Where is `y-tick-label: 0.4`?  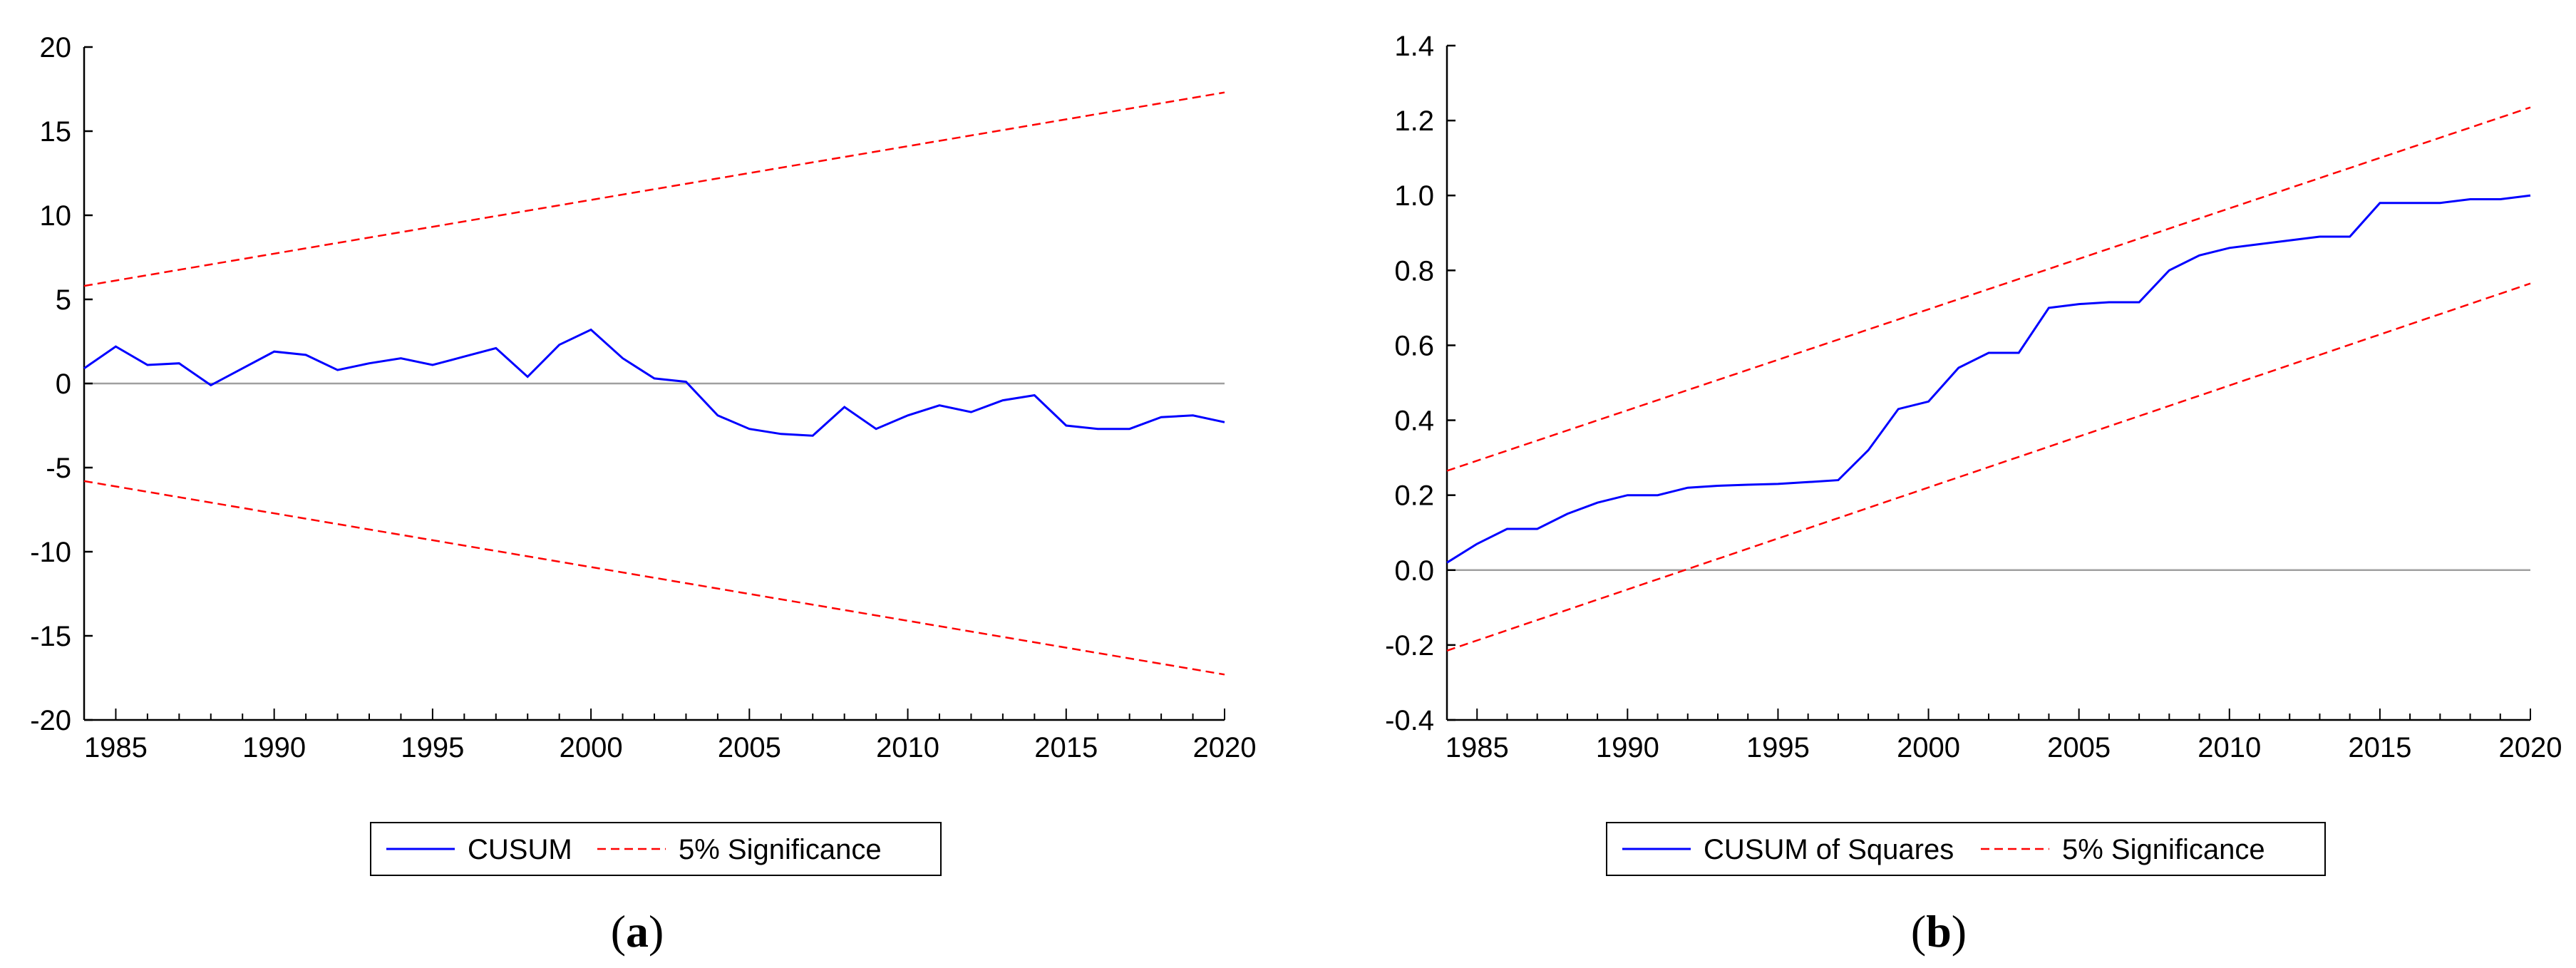 y-tick-label: 0.4 is located at coordinates (1414, 422).